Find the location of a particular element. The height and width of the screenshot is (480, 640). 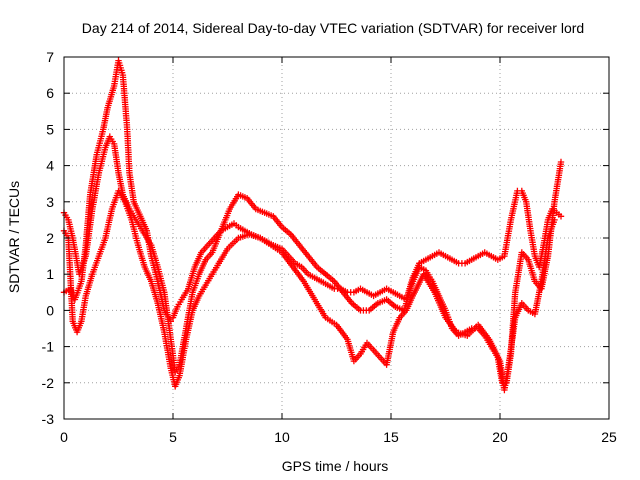

y-tick-label: 7 is located at coordinates (50, 57).